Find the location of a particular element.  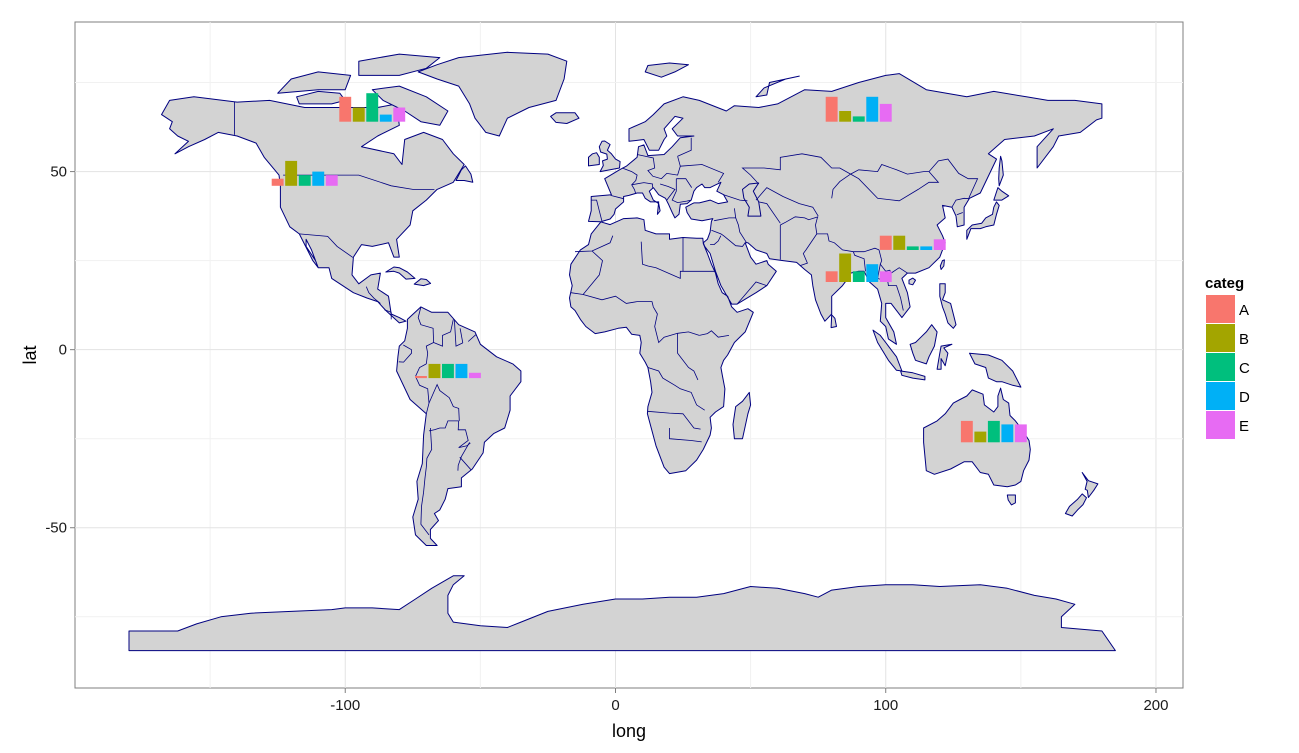

land-cuba is located at coordinates (400, 273).